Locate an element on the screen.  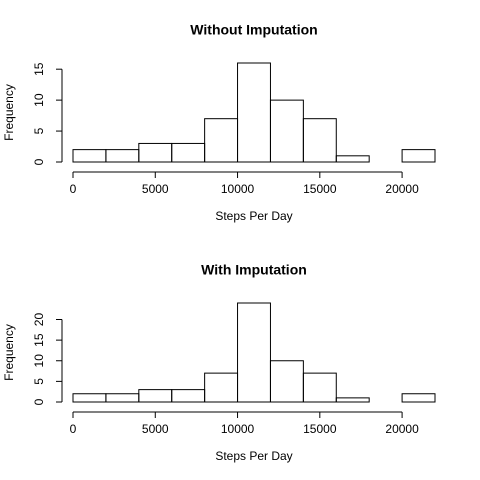
chart-title: With Imputation is located at coordinates (254, 270).